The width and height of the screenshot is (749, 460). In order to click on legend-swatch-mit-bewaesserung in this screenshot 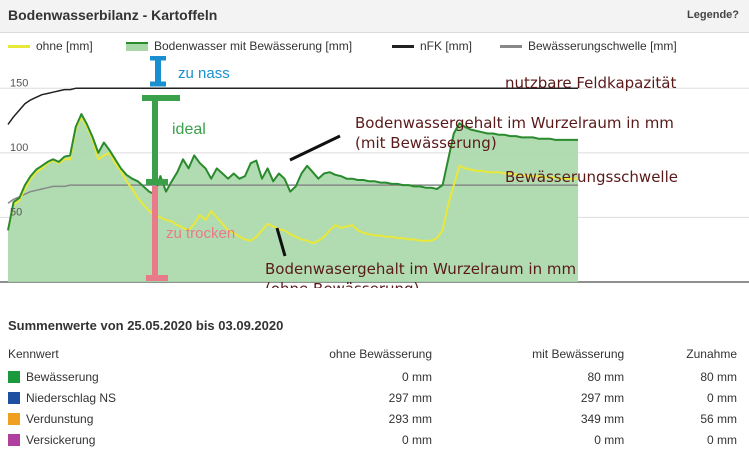, I will do `click(137, 47)`.